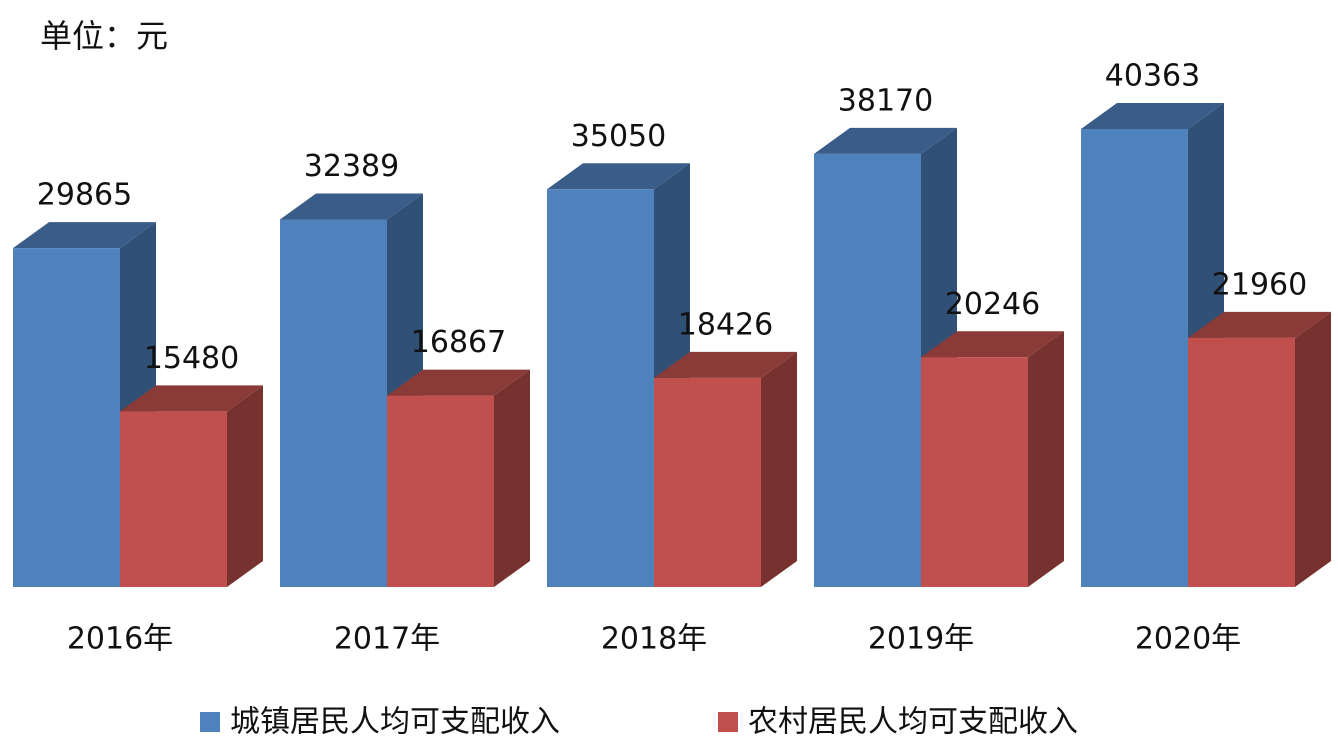  I want to click on data-label: 35050, so click(618, 136).